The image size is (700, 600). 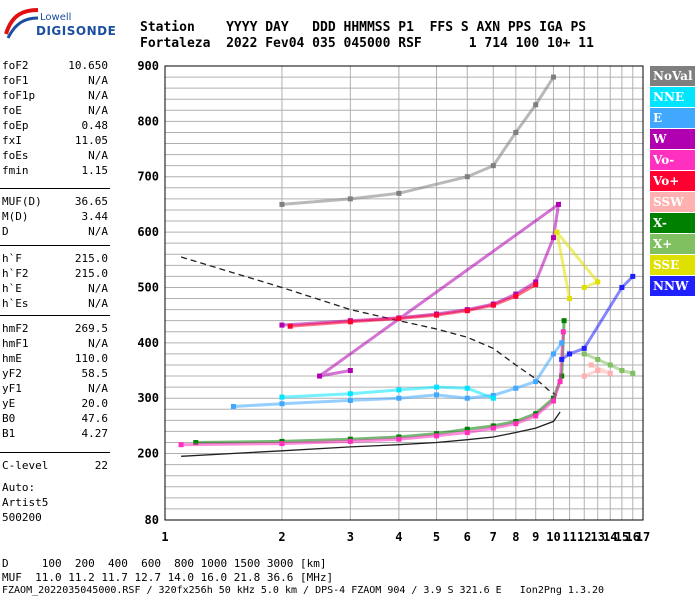 What do you see at coordinates (55, 433) in the screenshot?
I see `param-row: B1 4.27` at bounding box center [55, 433].